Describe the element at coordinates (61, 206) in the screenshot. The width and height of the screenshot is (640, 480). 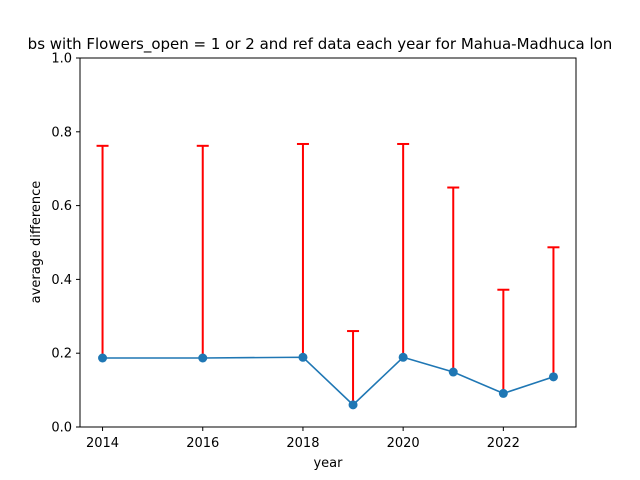
I see `y-tick-label: 0.6` at that location.